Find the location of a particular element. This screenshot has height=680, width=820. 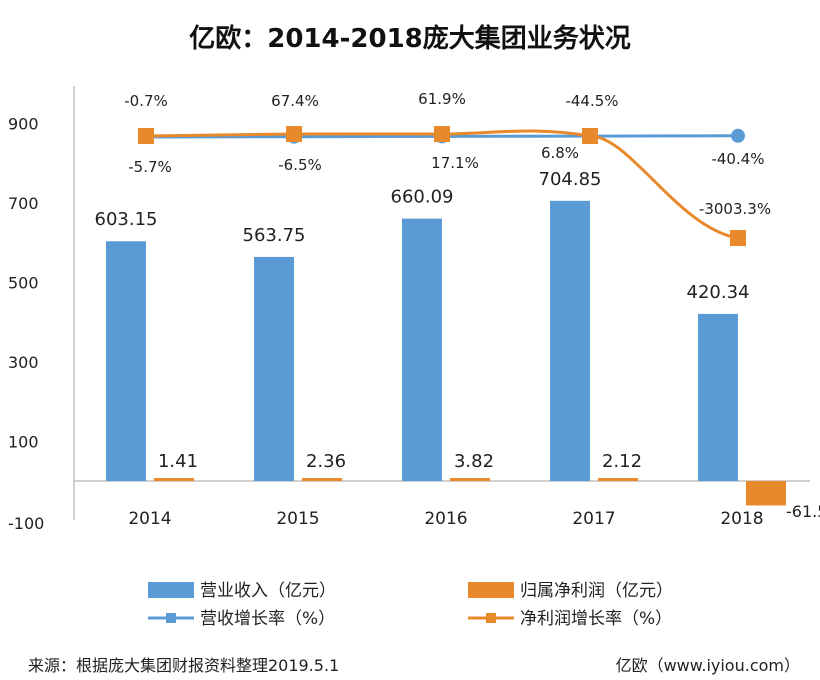

brand-note: 亿欧（www.iyiou.com） is located at coordinates (707, 665).